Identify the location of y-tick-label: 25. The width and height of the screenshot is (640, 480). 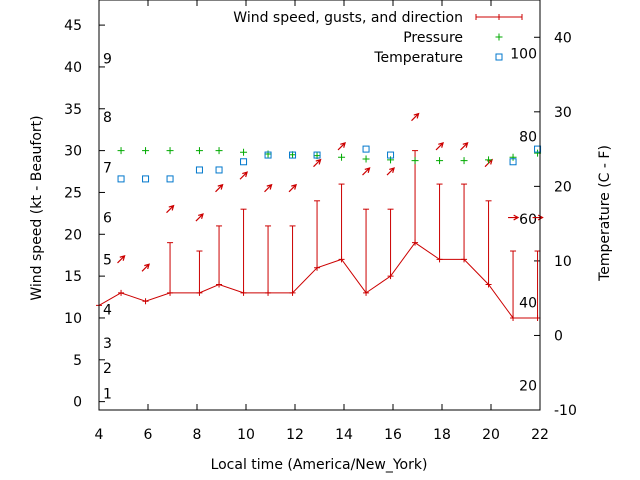
(73, 193).